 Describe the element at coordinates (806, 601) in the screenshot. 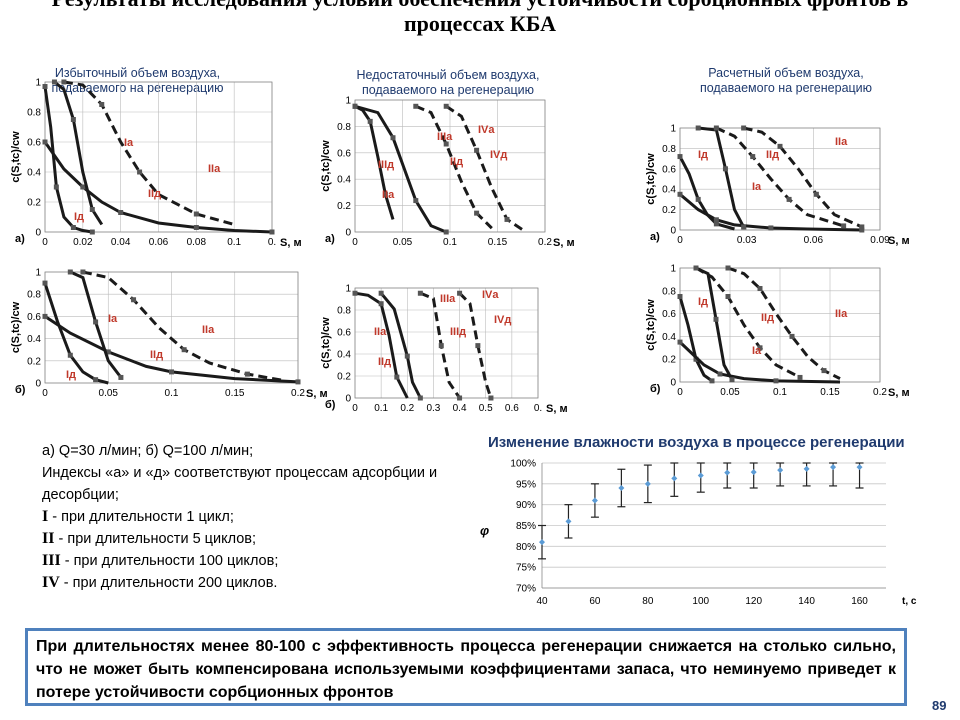

I see `x-tick-label: 140` at that location.